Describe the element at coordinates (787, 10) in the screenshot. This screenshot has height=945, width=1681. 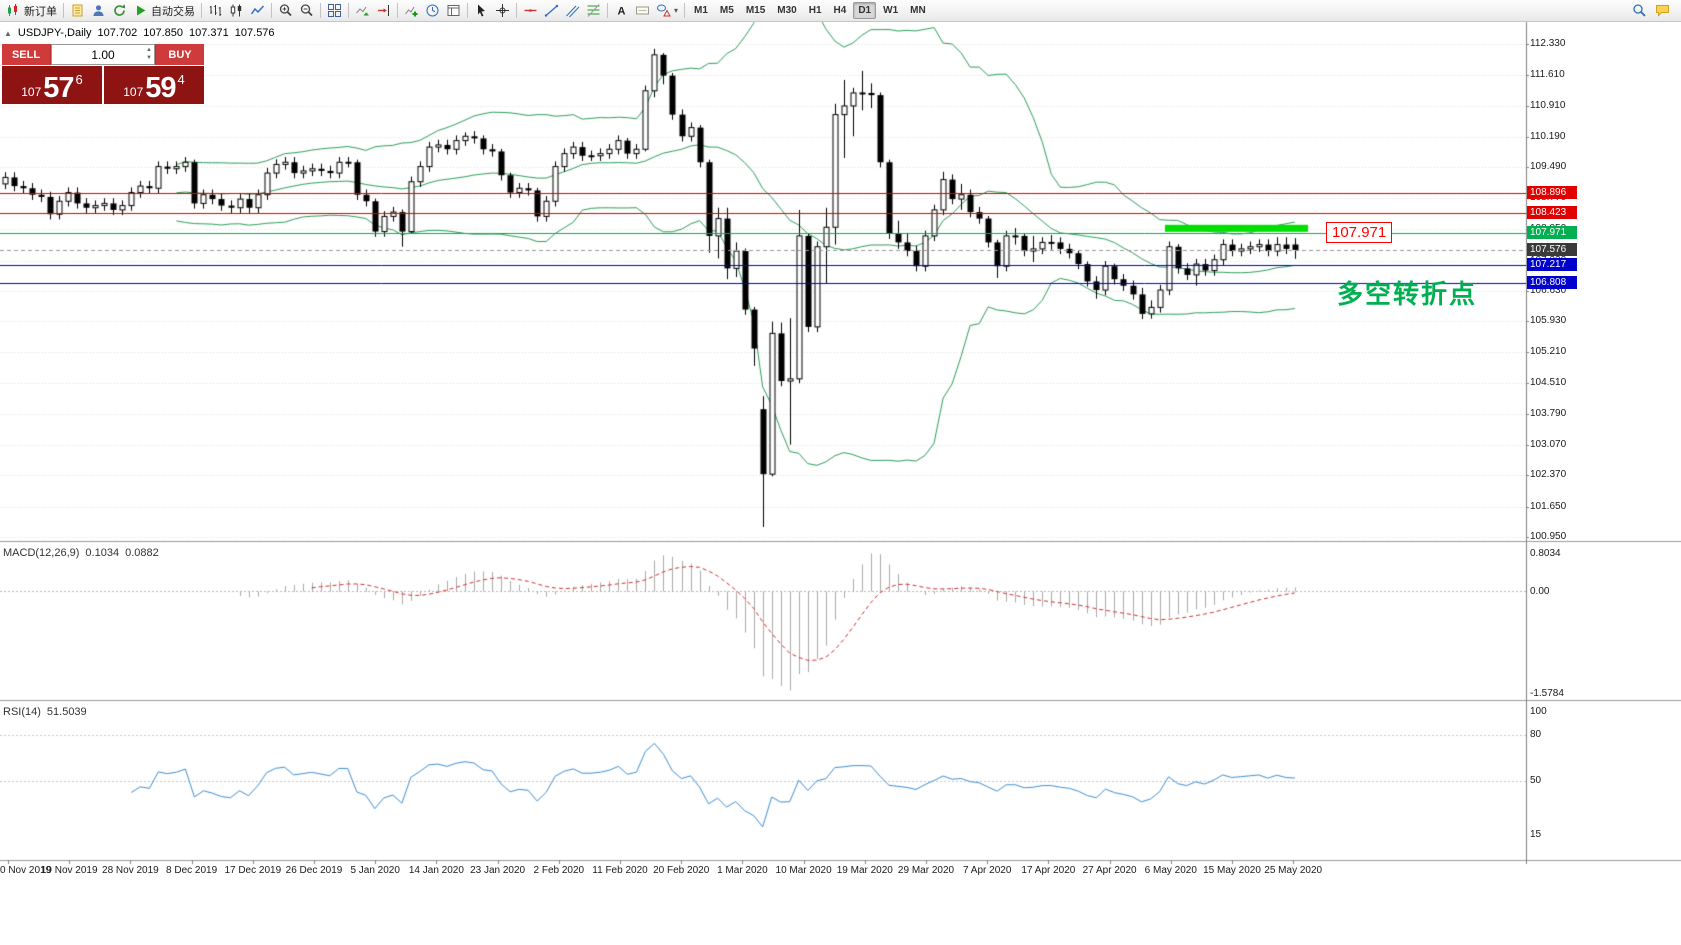
I see `timeframe-m30-button: M30` at that location.